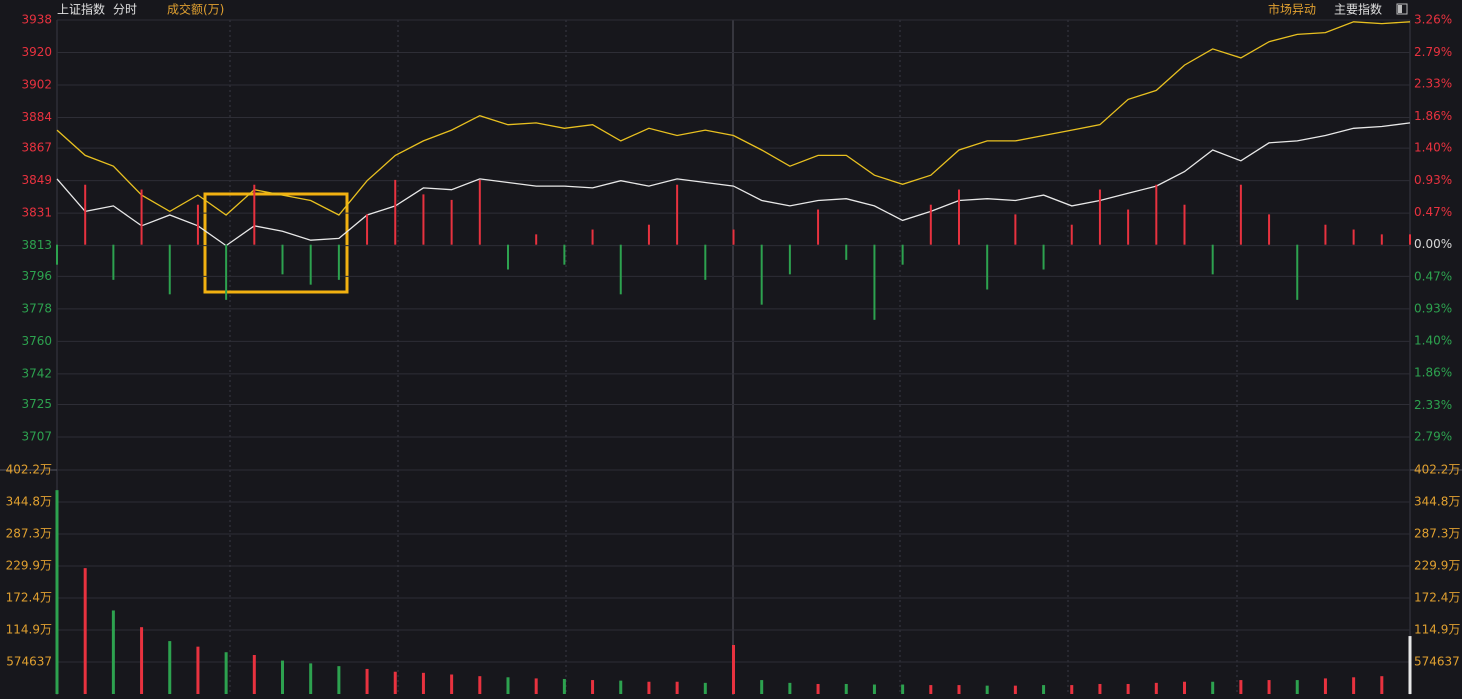  What do you see at coordinates (36, 437) in the screenshot?
I see `y-tick-label: 3707` at bounding box center [36, 437].